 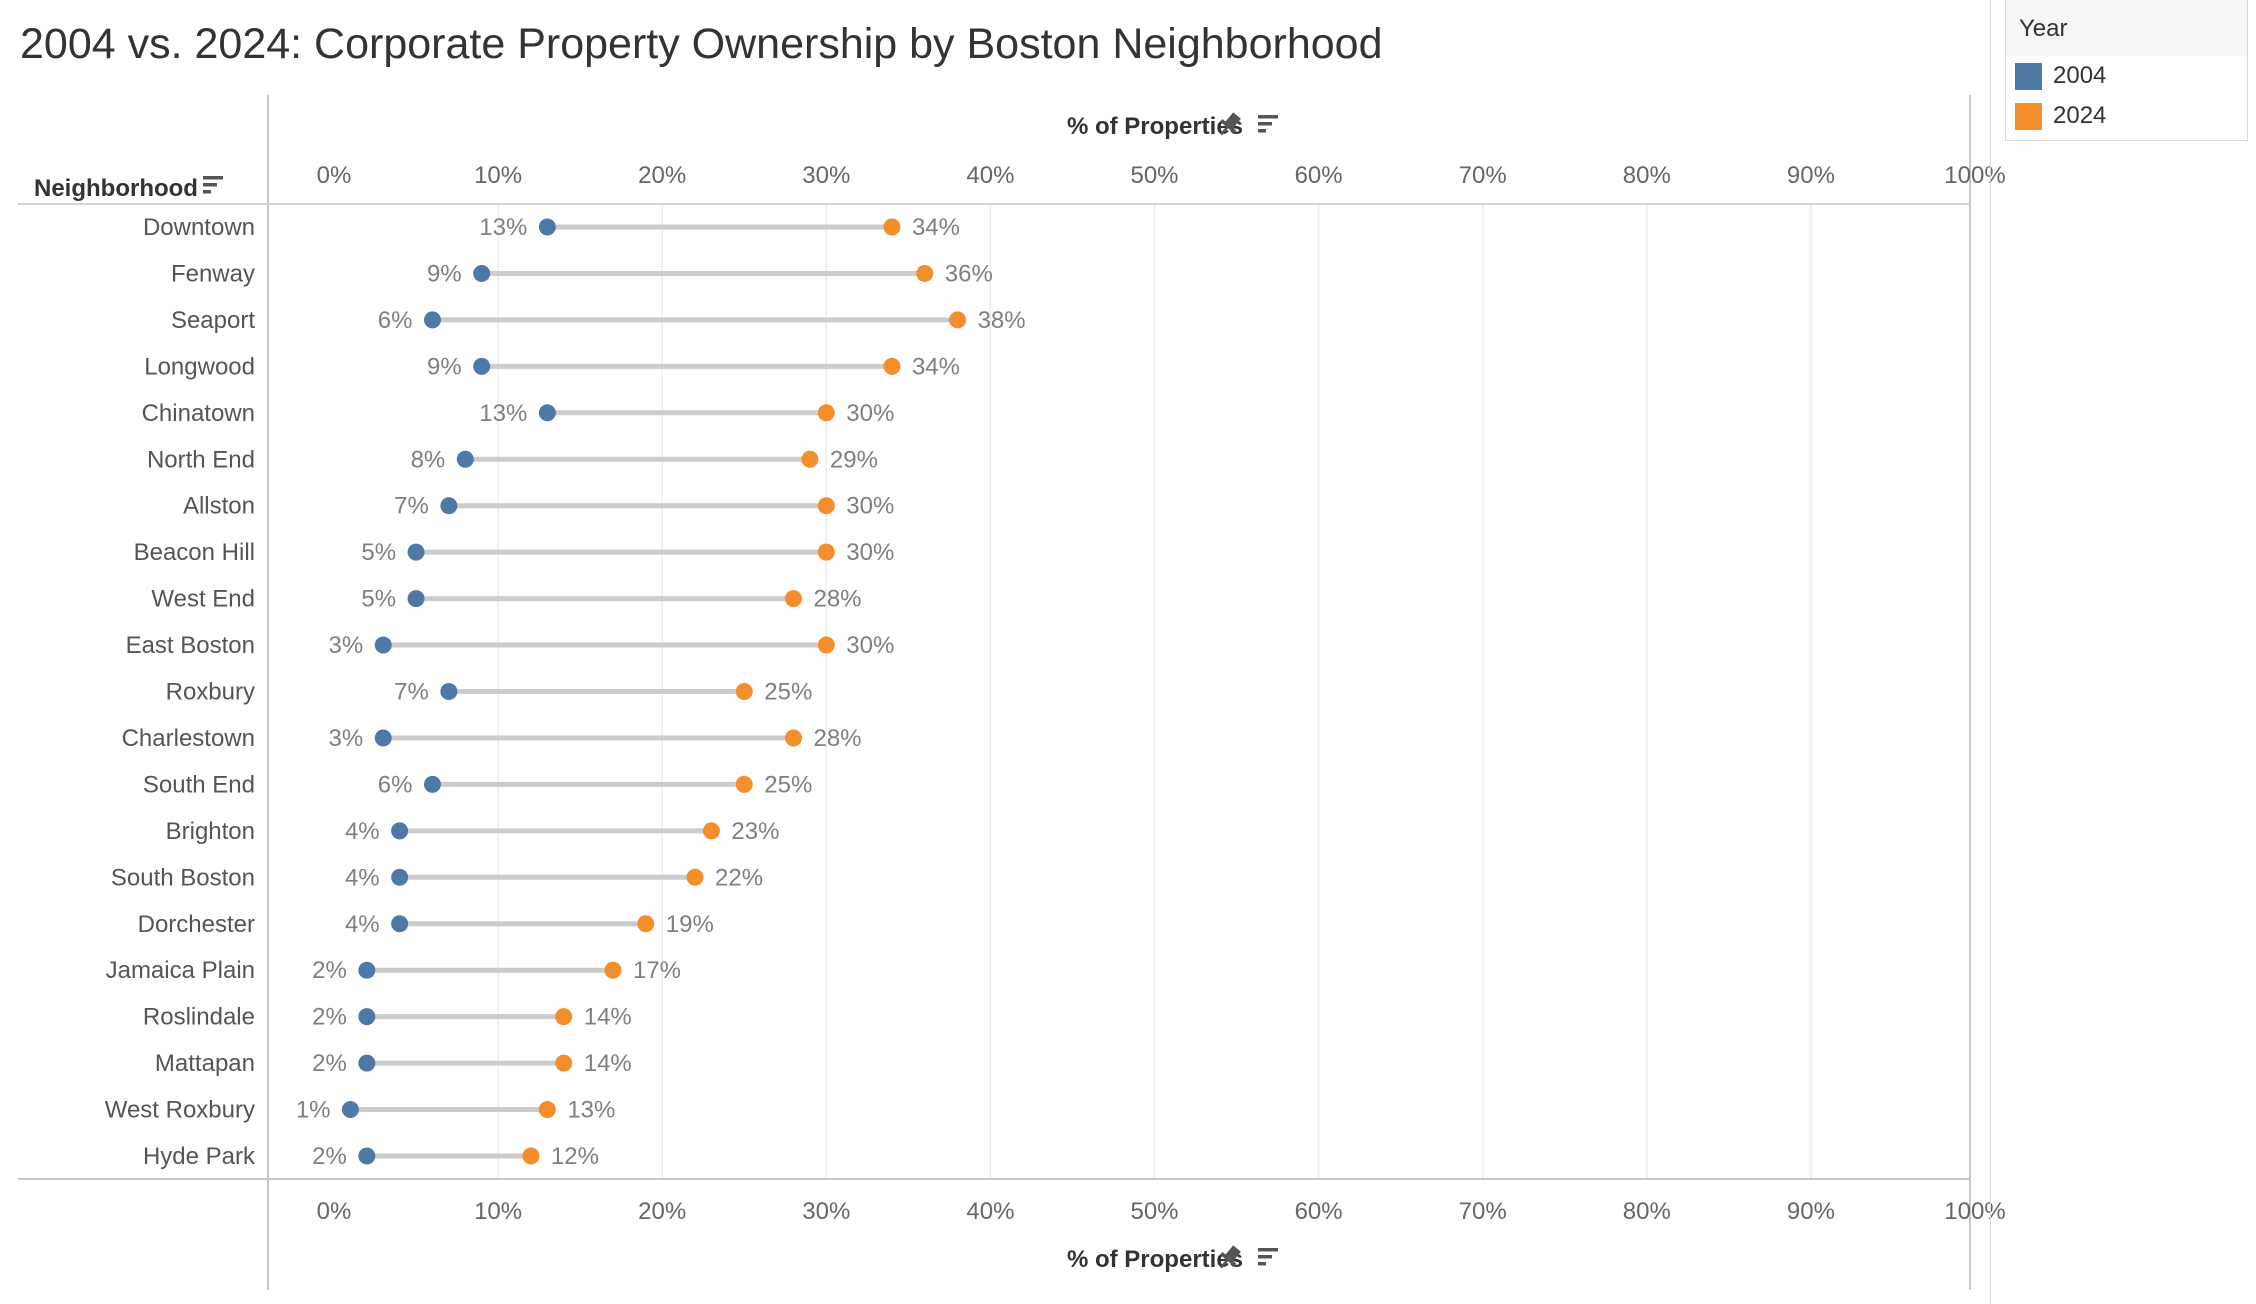 I want to click on dumbbell-row: 9% 34%, so click(x=693, y=366).